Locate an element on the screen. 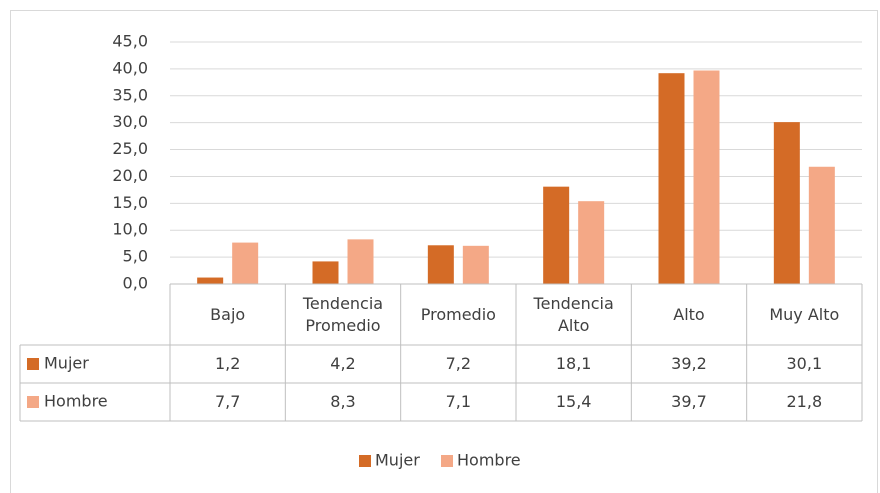 The image size is (880, 493). table-value: 7,7 is located at coordinates (227, 402).